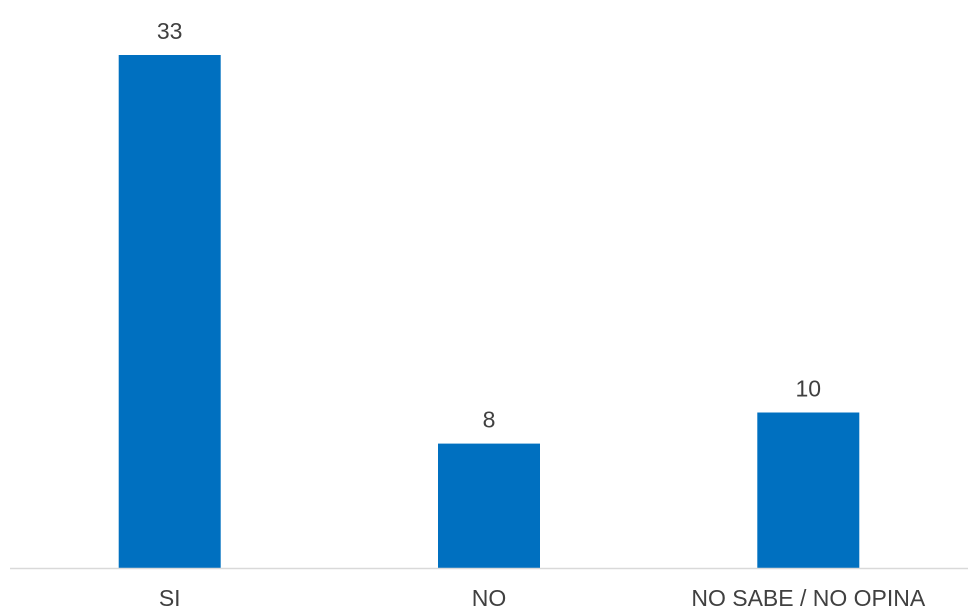 The width and height of the screenshot is (968, 613). What do you see at coordinates (489, 598) in the screenshot?
I see `category-label-1: NO` at bounding box center [489, 598].